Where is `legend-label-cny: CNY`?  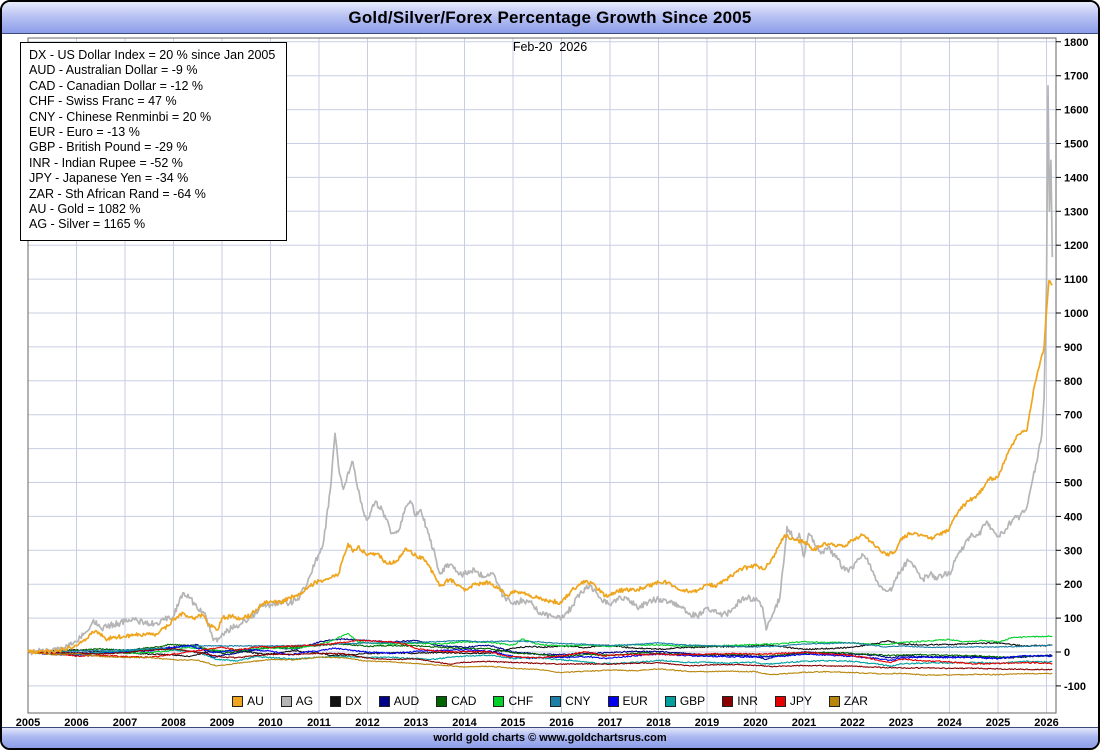
legend-label-cny: CNY is located at coordinates (578, 701).